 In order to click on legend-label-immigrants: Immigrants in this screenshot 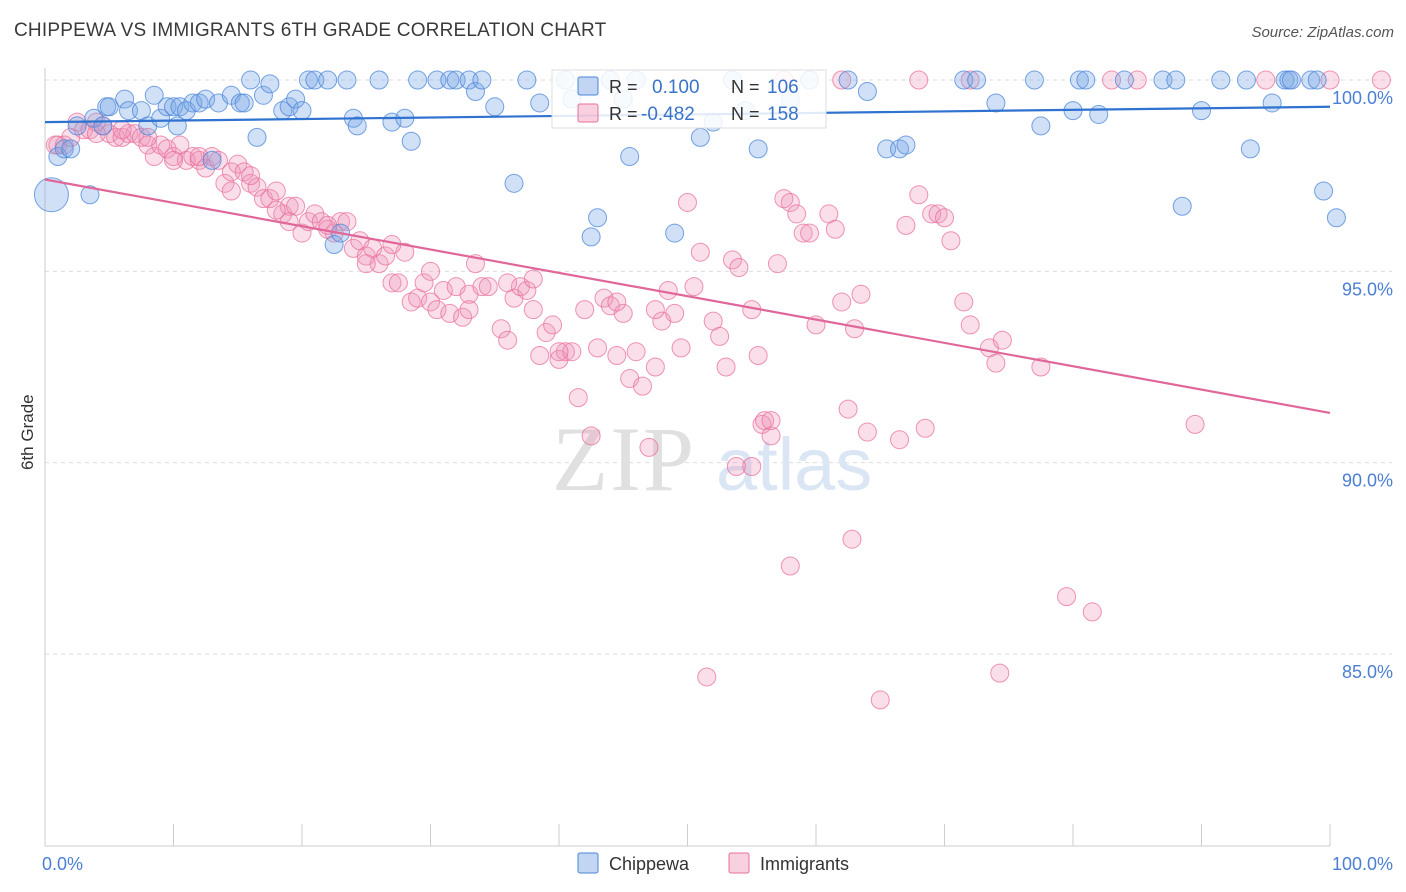, I will do `click(804, 864)`.